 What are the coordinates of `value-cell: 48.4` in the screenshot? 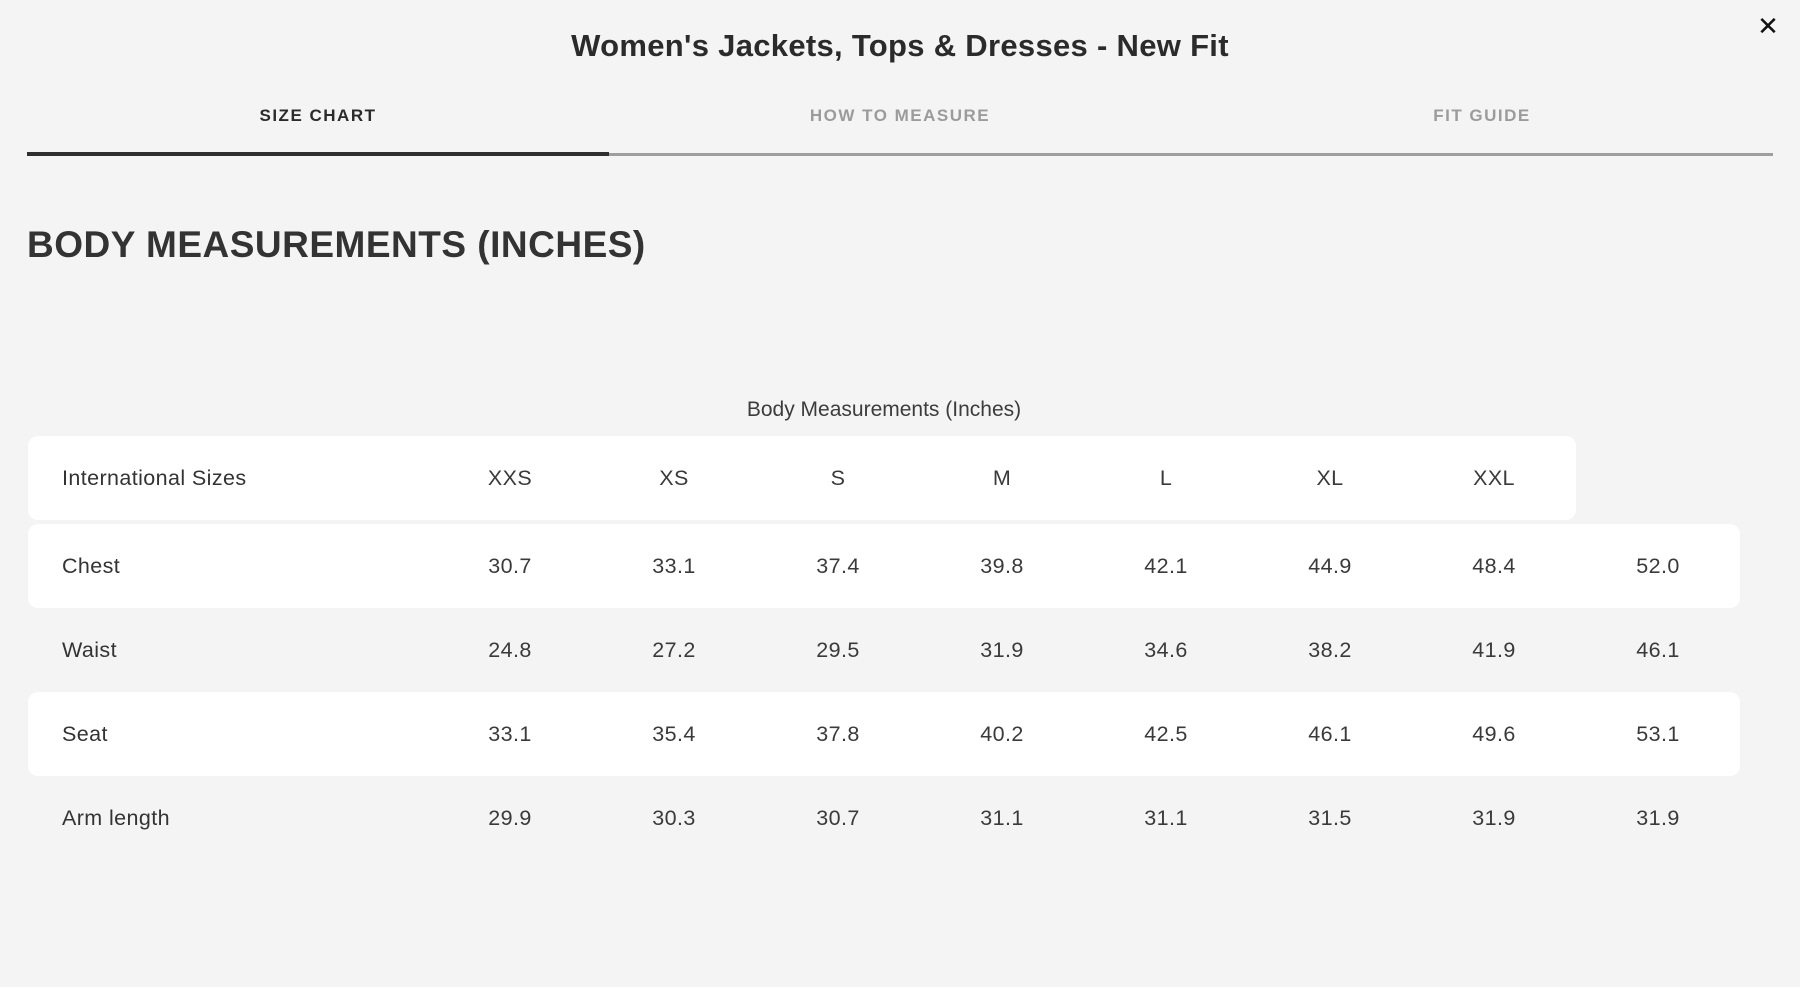 It's located at (1494, 565).